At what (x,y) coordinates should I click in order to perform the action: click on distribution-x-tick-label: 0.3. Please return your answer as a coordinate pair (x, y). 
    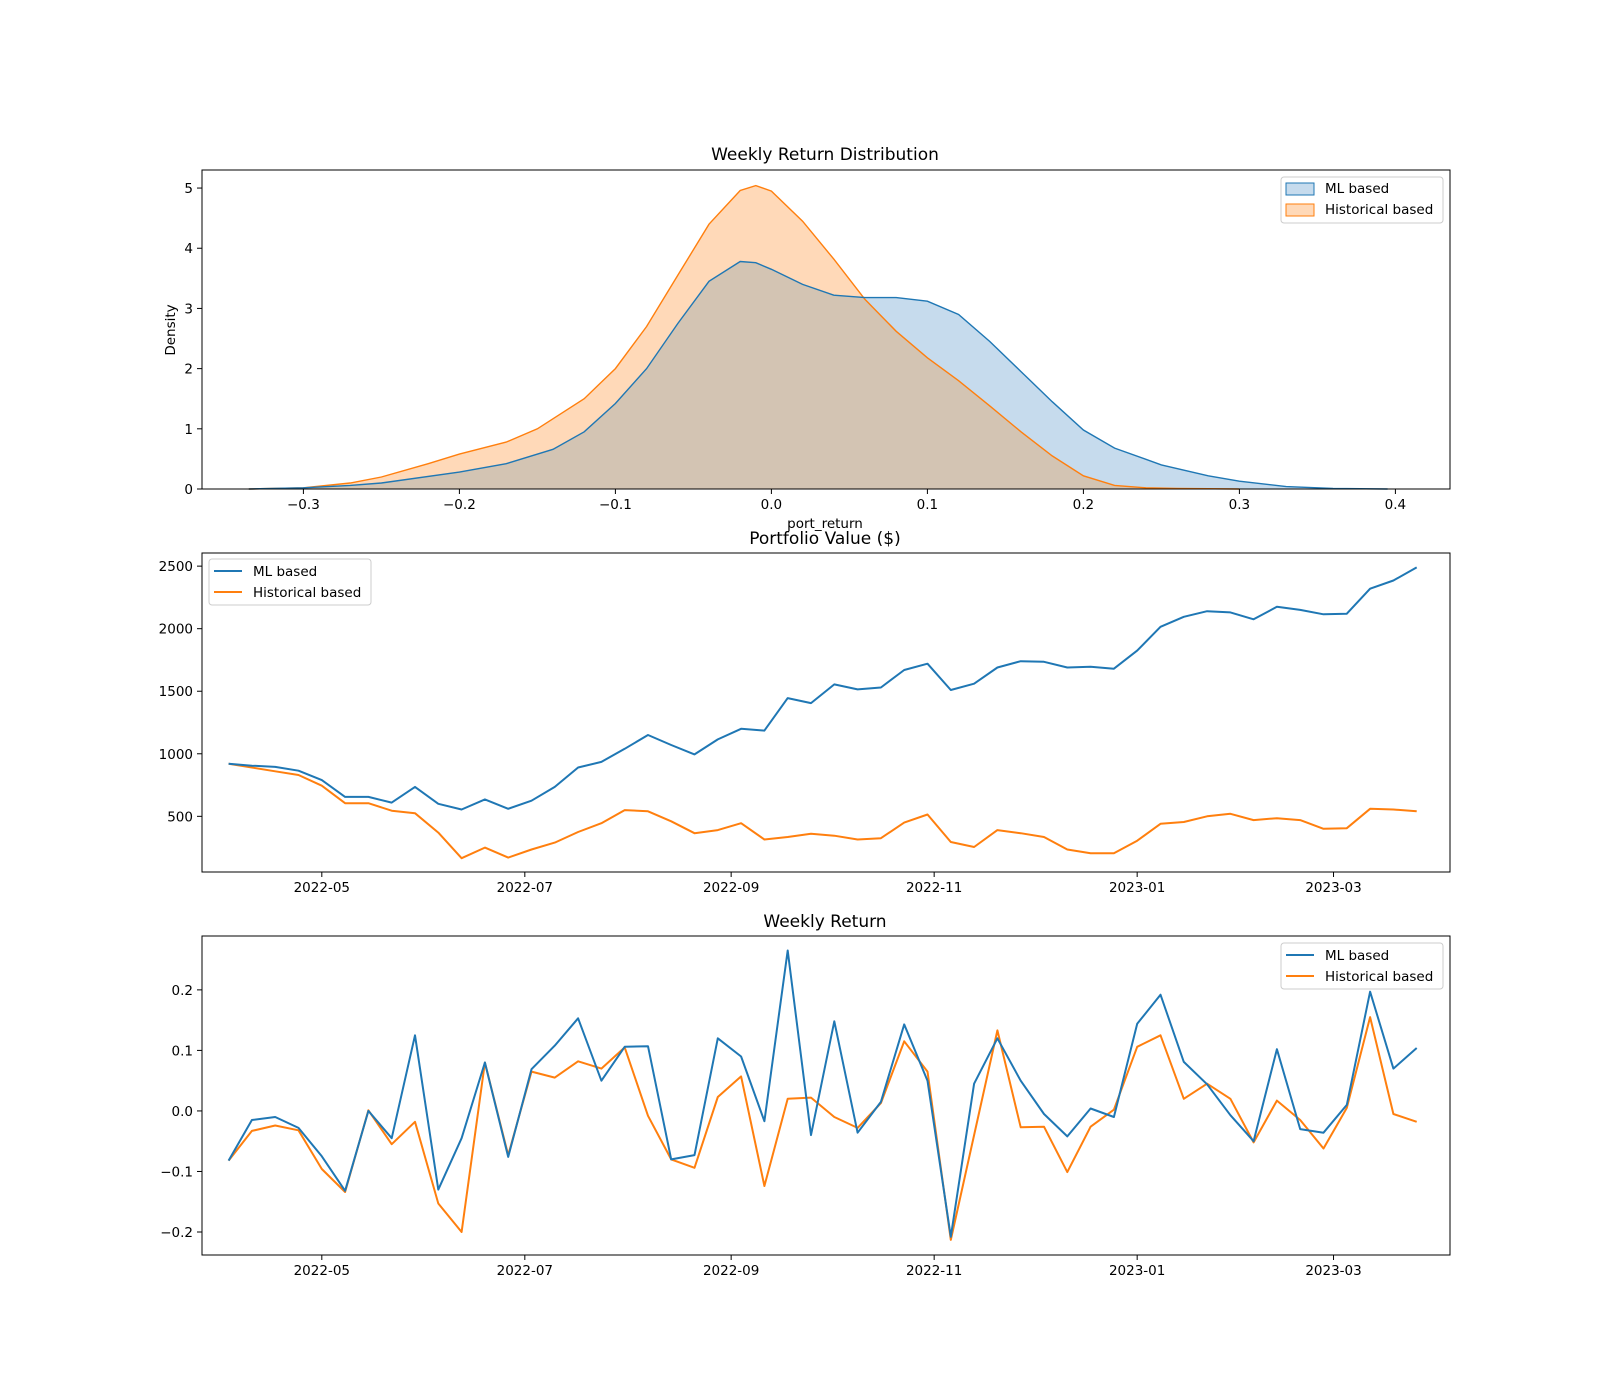
    Looking at the image, I should click on (1239, 505).